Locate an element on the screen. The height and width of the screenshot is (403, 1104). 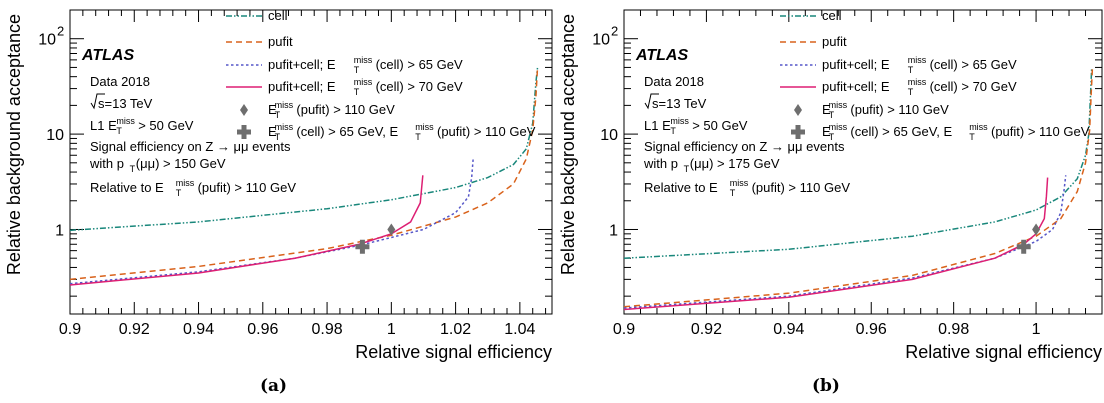
y-tick-exponent: 2 is located at coordinates (60, 31).